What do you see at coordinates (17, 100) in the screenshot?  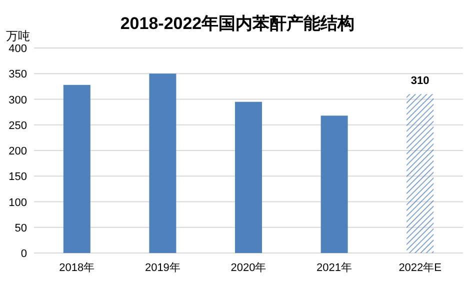 I see `y-tick-label: 300` at bounding box center [17, 100].